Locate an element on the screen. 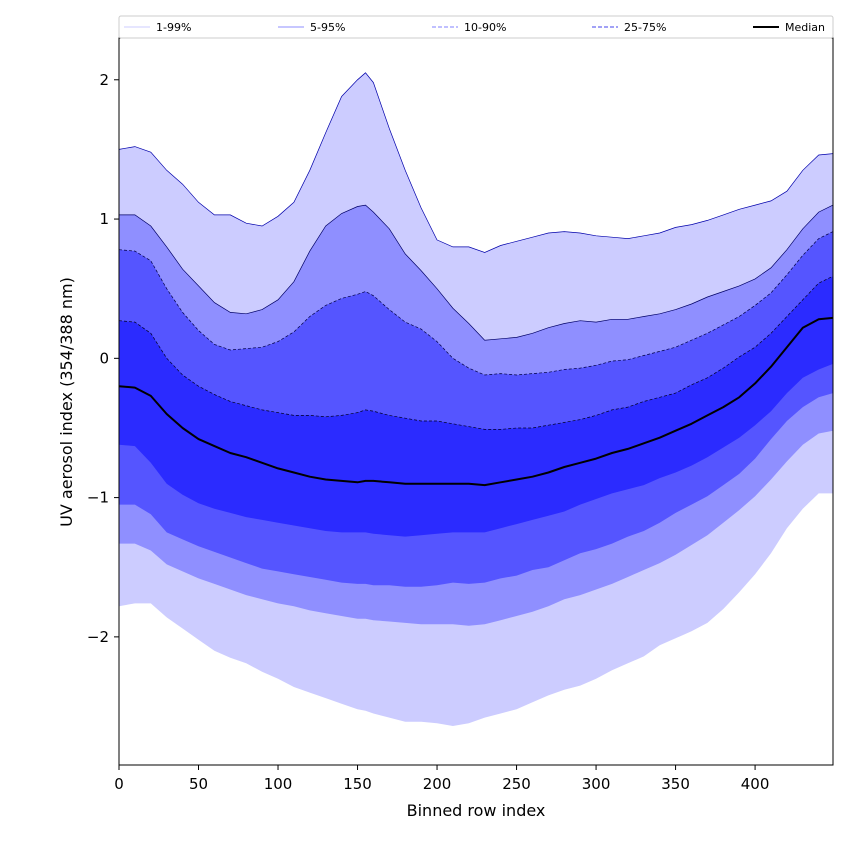  legend-label: 25-75% is located at coordinates (645, 27).